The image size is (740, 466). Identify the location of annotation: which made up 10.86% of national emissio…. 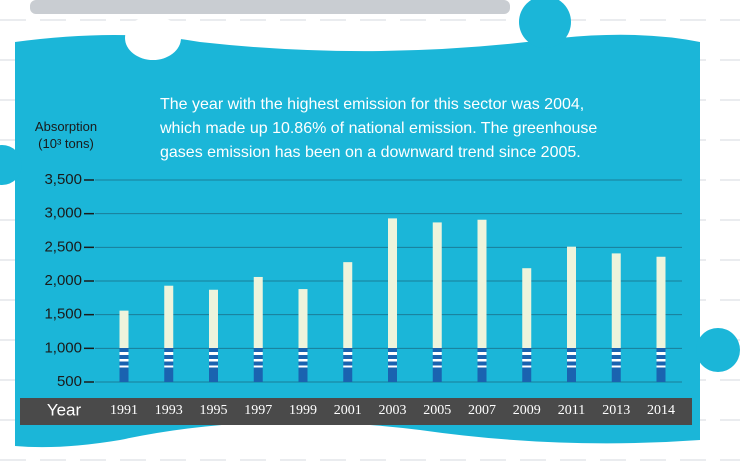
(378, 128).